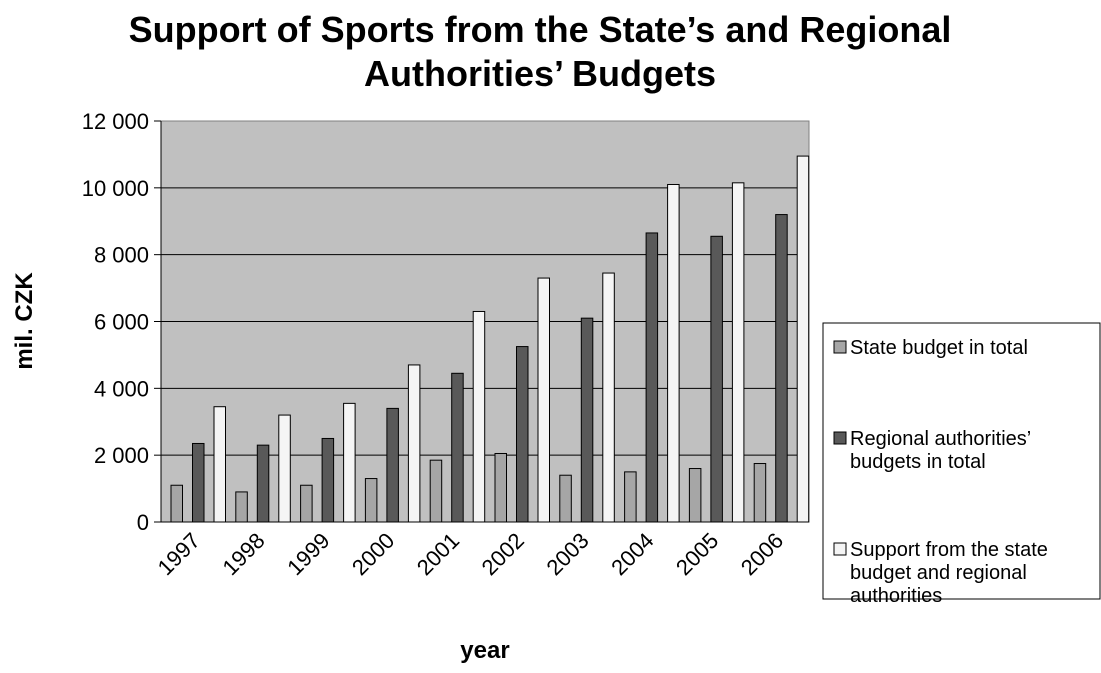 This screenshot has height=673, width=1101. I want to click on bar-2-2002, so click(522, 434).